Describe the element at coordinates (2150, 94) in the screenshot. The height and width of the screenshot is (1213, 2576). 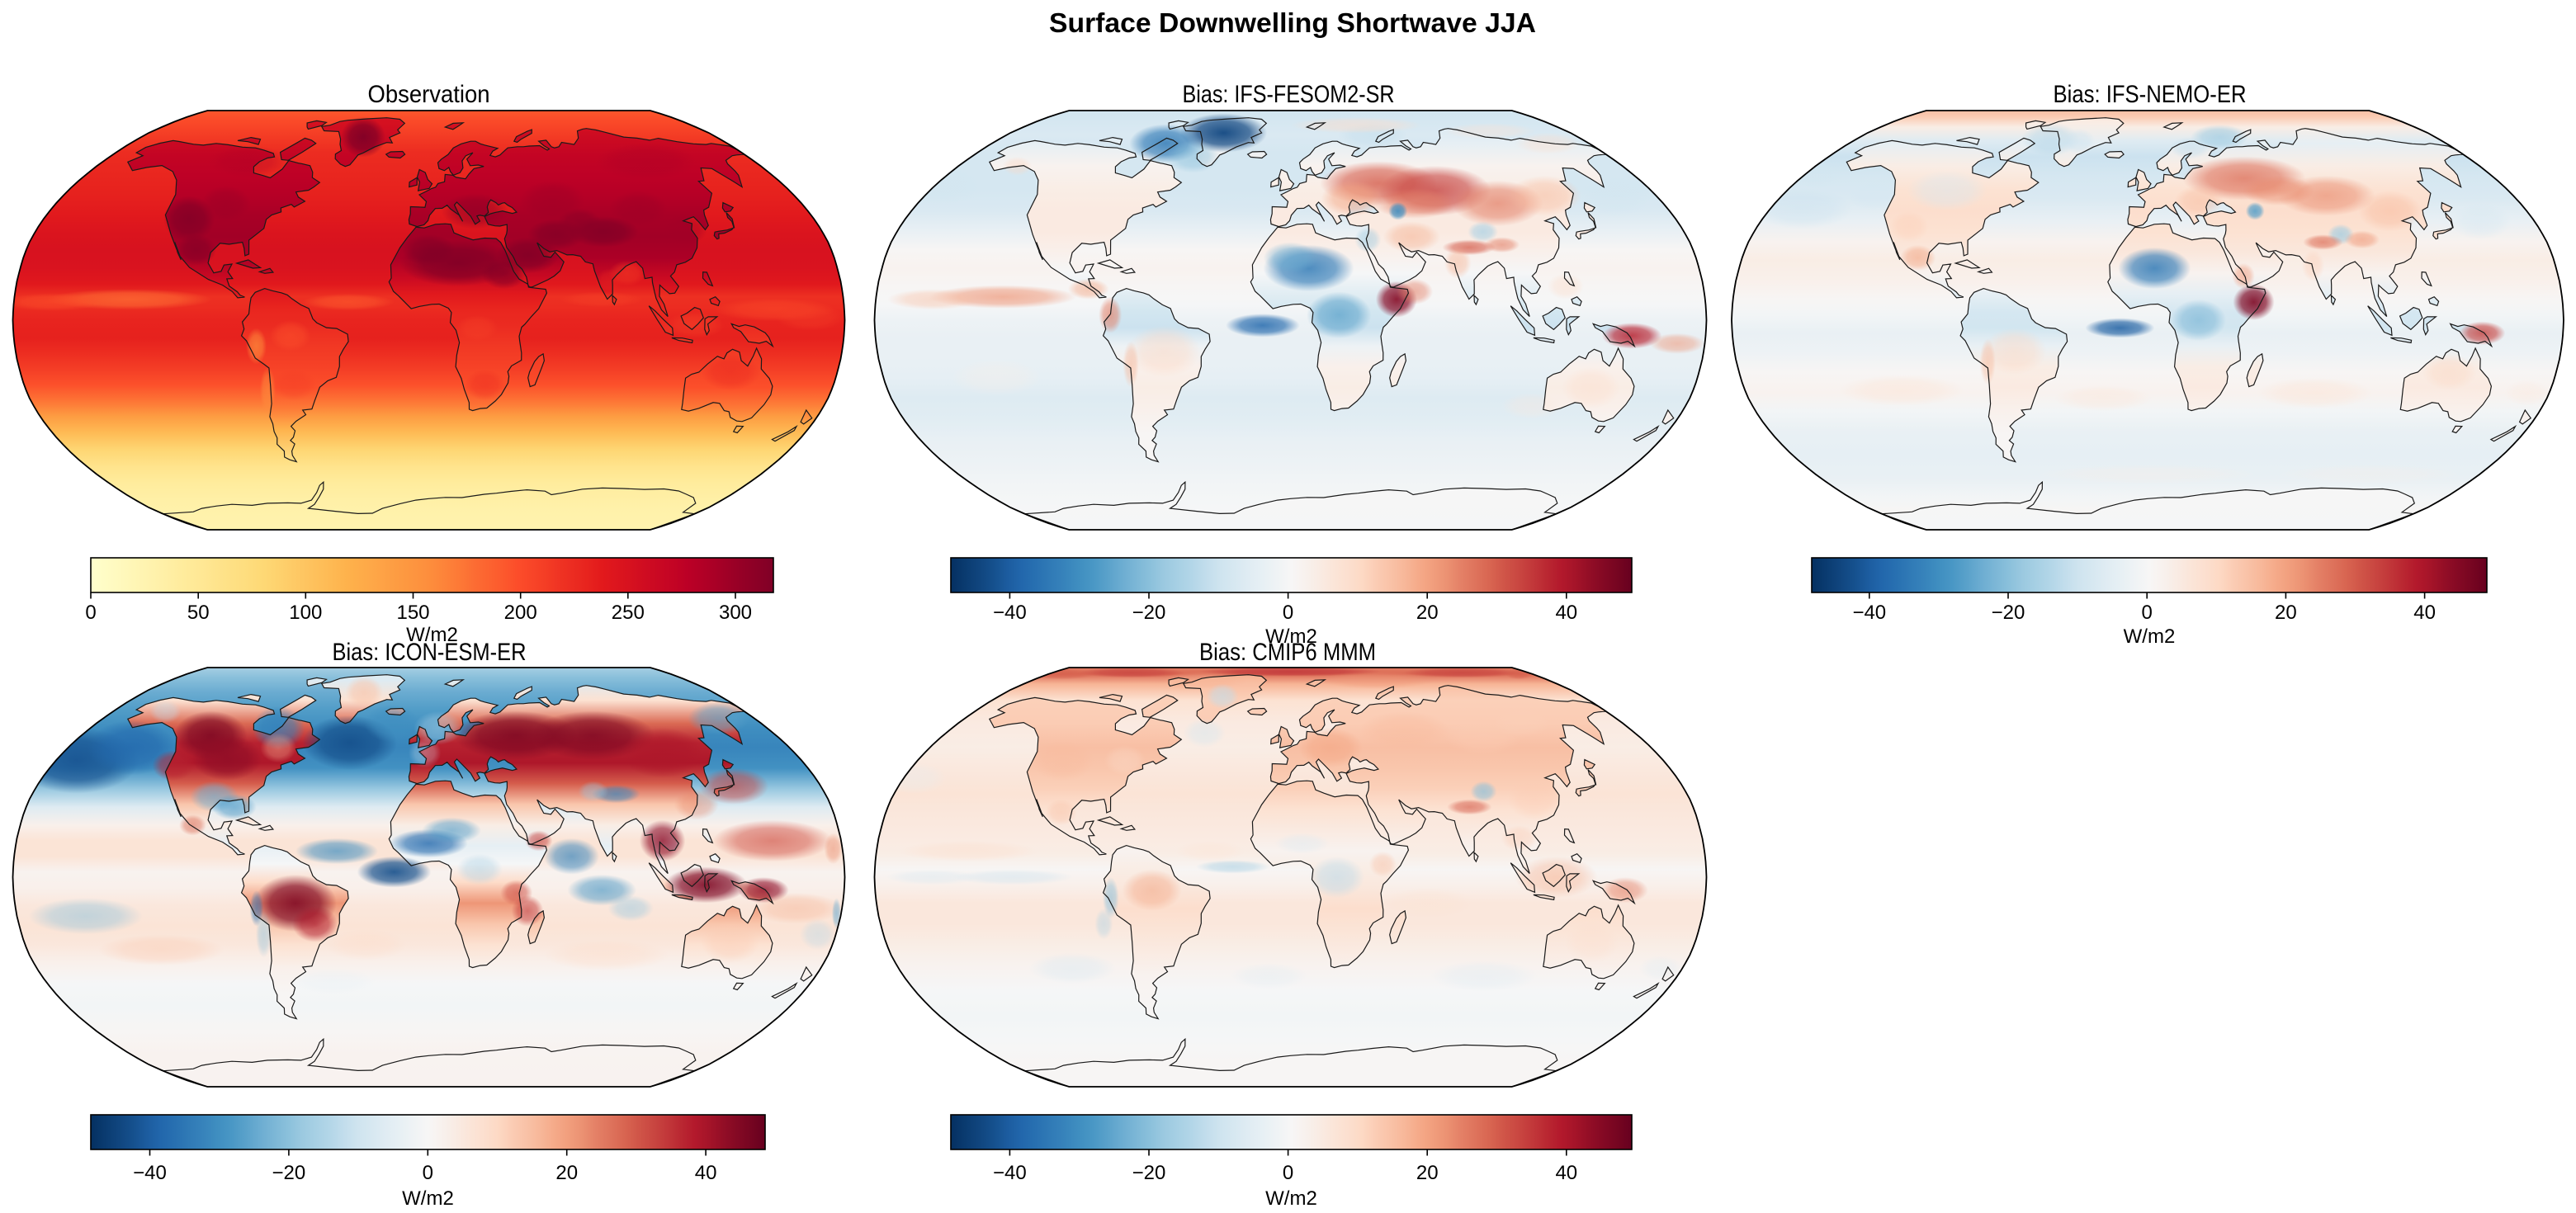
I see `svg-text: Bias: IFS-NEMO-ER` at that location.